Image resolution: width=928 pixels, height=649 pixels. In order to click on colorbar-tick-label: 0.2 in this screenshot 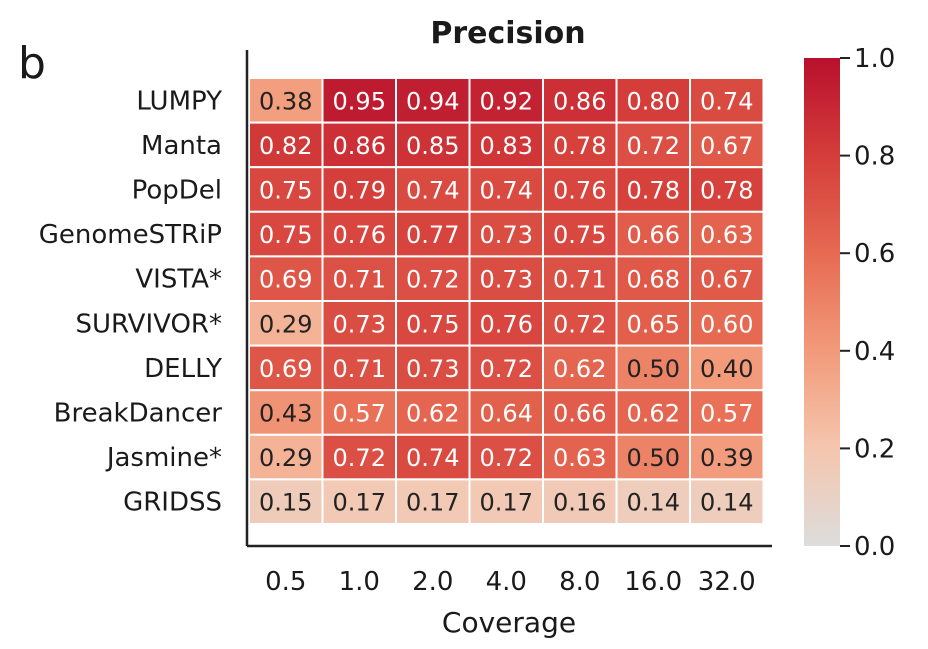, I will do `click(874, 449)`.